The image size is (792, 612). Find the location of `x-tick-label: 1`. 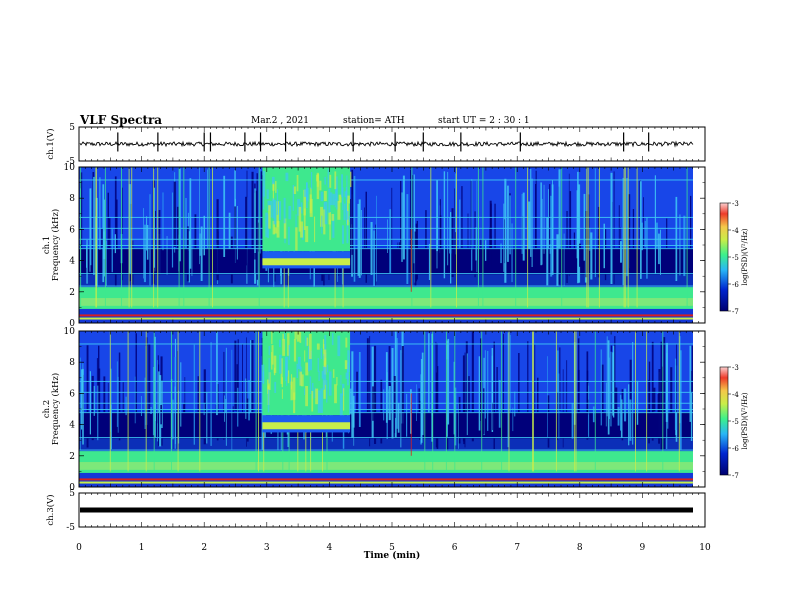

x-tick-label: 1 is located at coordinates (142, 548).